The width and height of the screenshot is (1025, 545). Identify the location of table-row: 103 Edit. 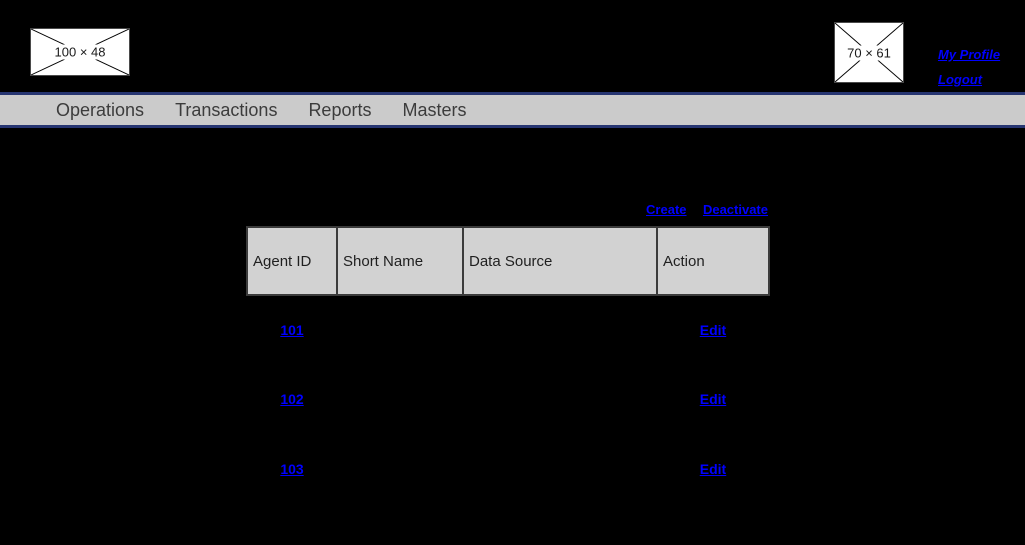
(508, 470).